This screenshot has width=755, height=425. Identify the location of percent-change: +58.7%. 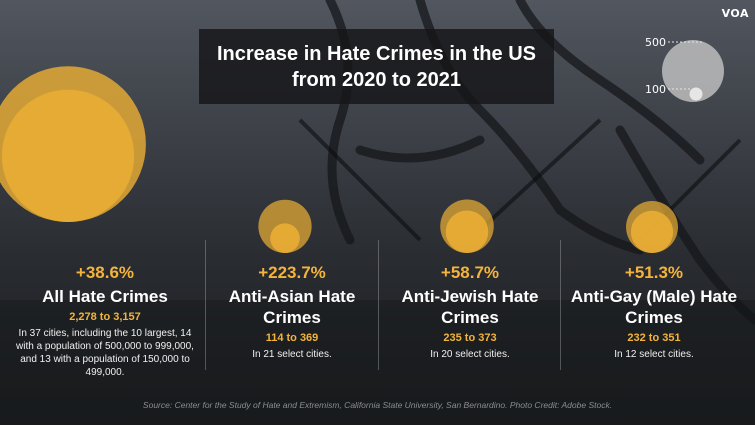
(470, 272).